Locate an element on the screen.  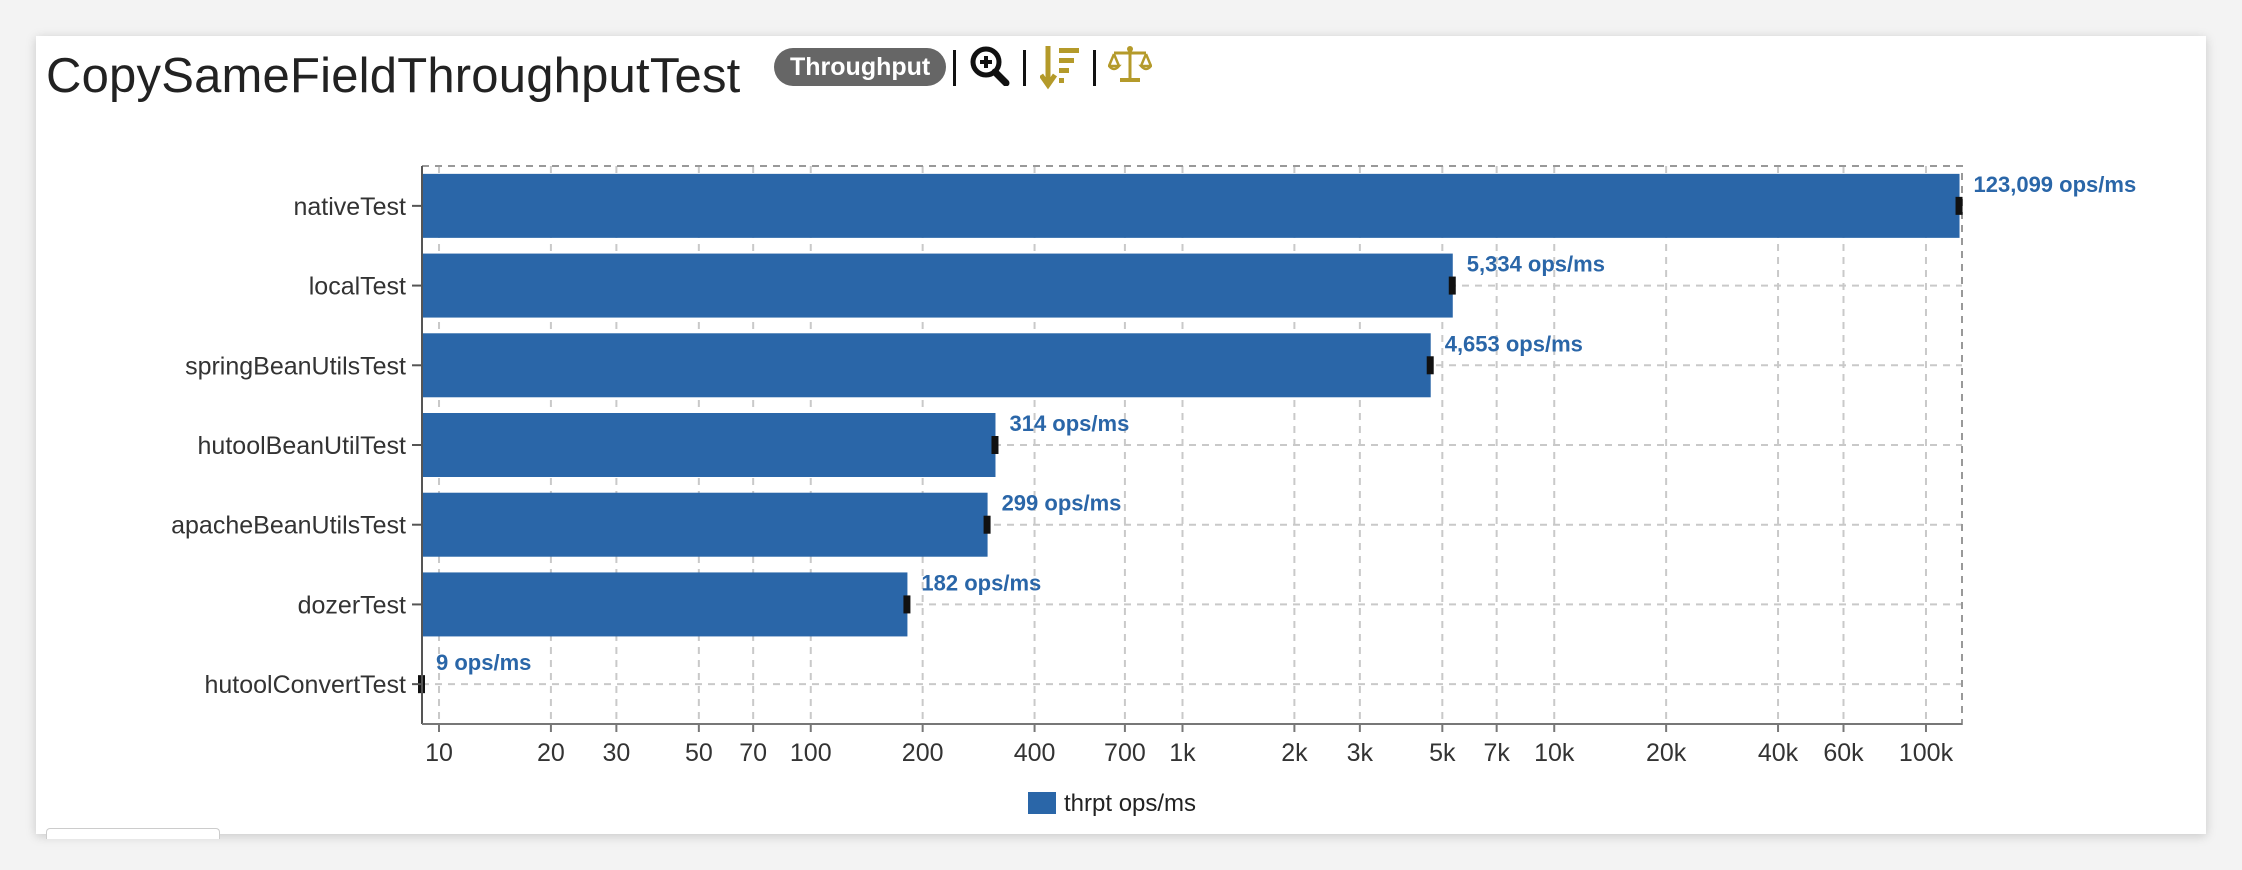
mode-badge: Throughput is located at coordinates (860, 67).